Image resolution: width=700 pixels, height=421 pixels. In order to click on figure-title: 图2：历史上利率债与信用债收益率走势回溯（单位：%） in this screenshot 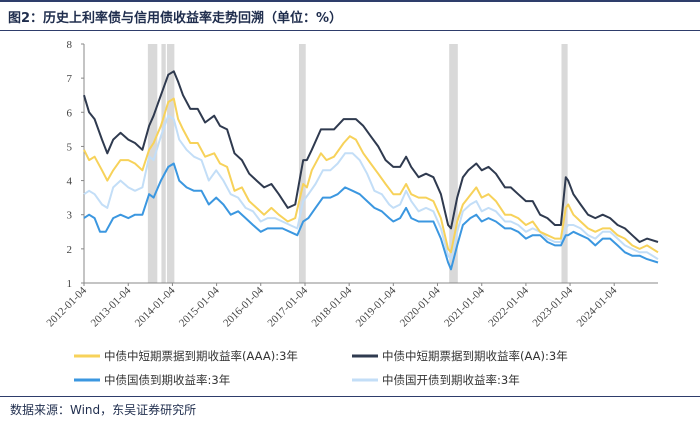, I will do `click(175, 18)`.